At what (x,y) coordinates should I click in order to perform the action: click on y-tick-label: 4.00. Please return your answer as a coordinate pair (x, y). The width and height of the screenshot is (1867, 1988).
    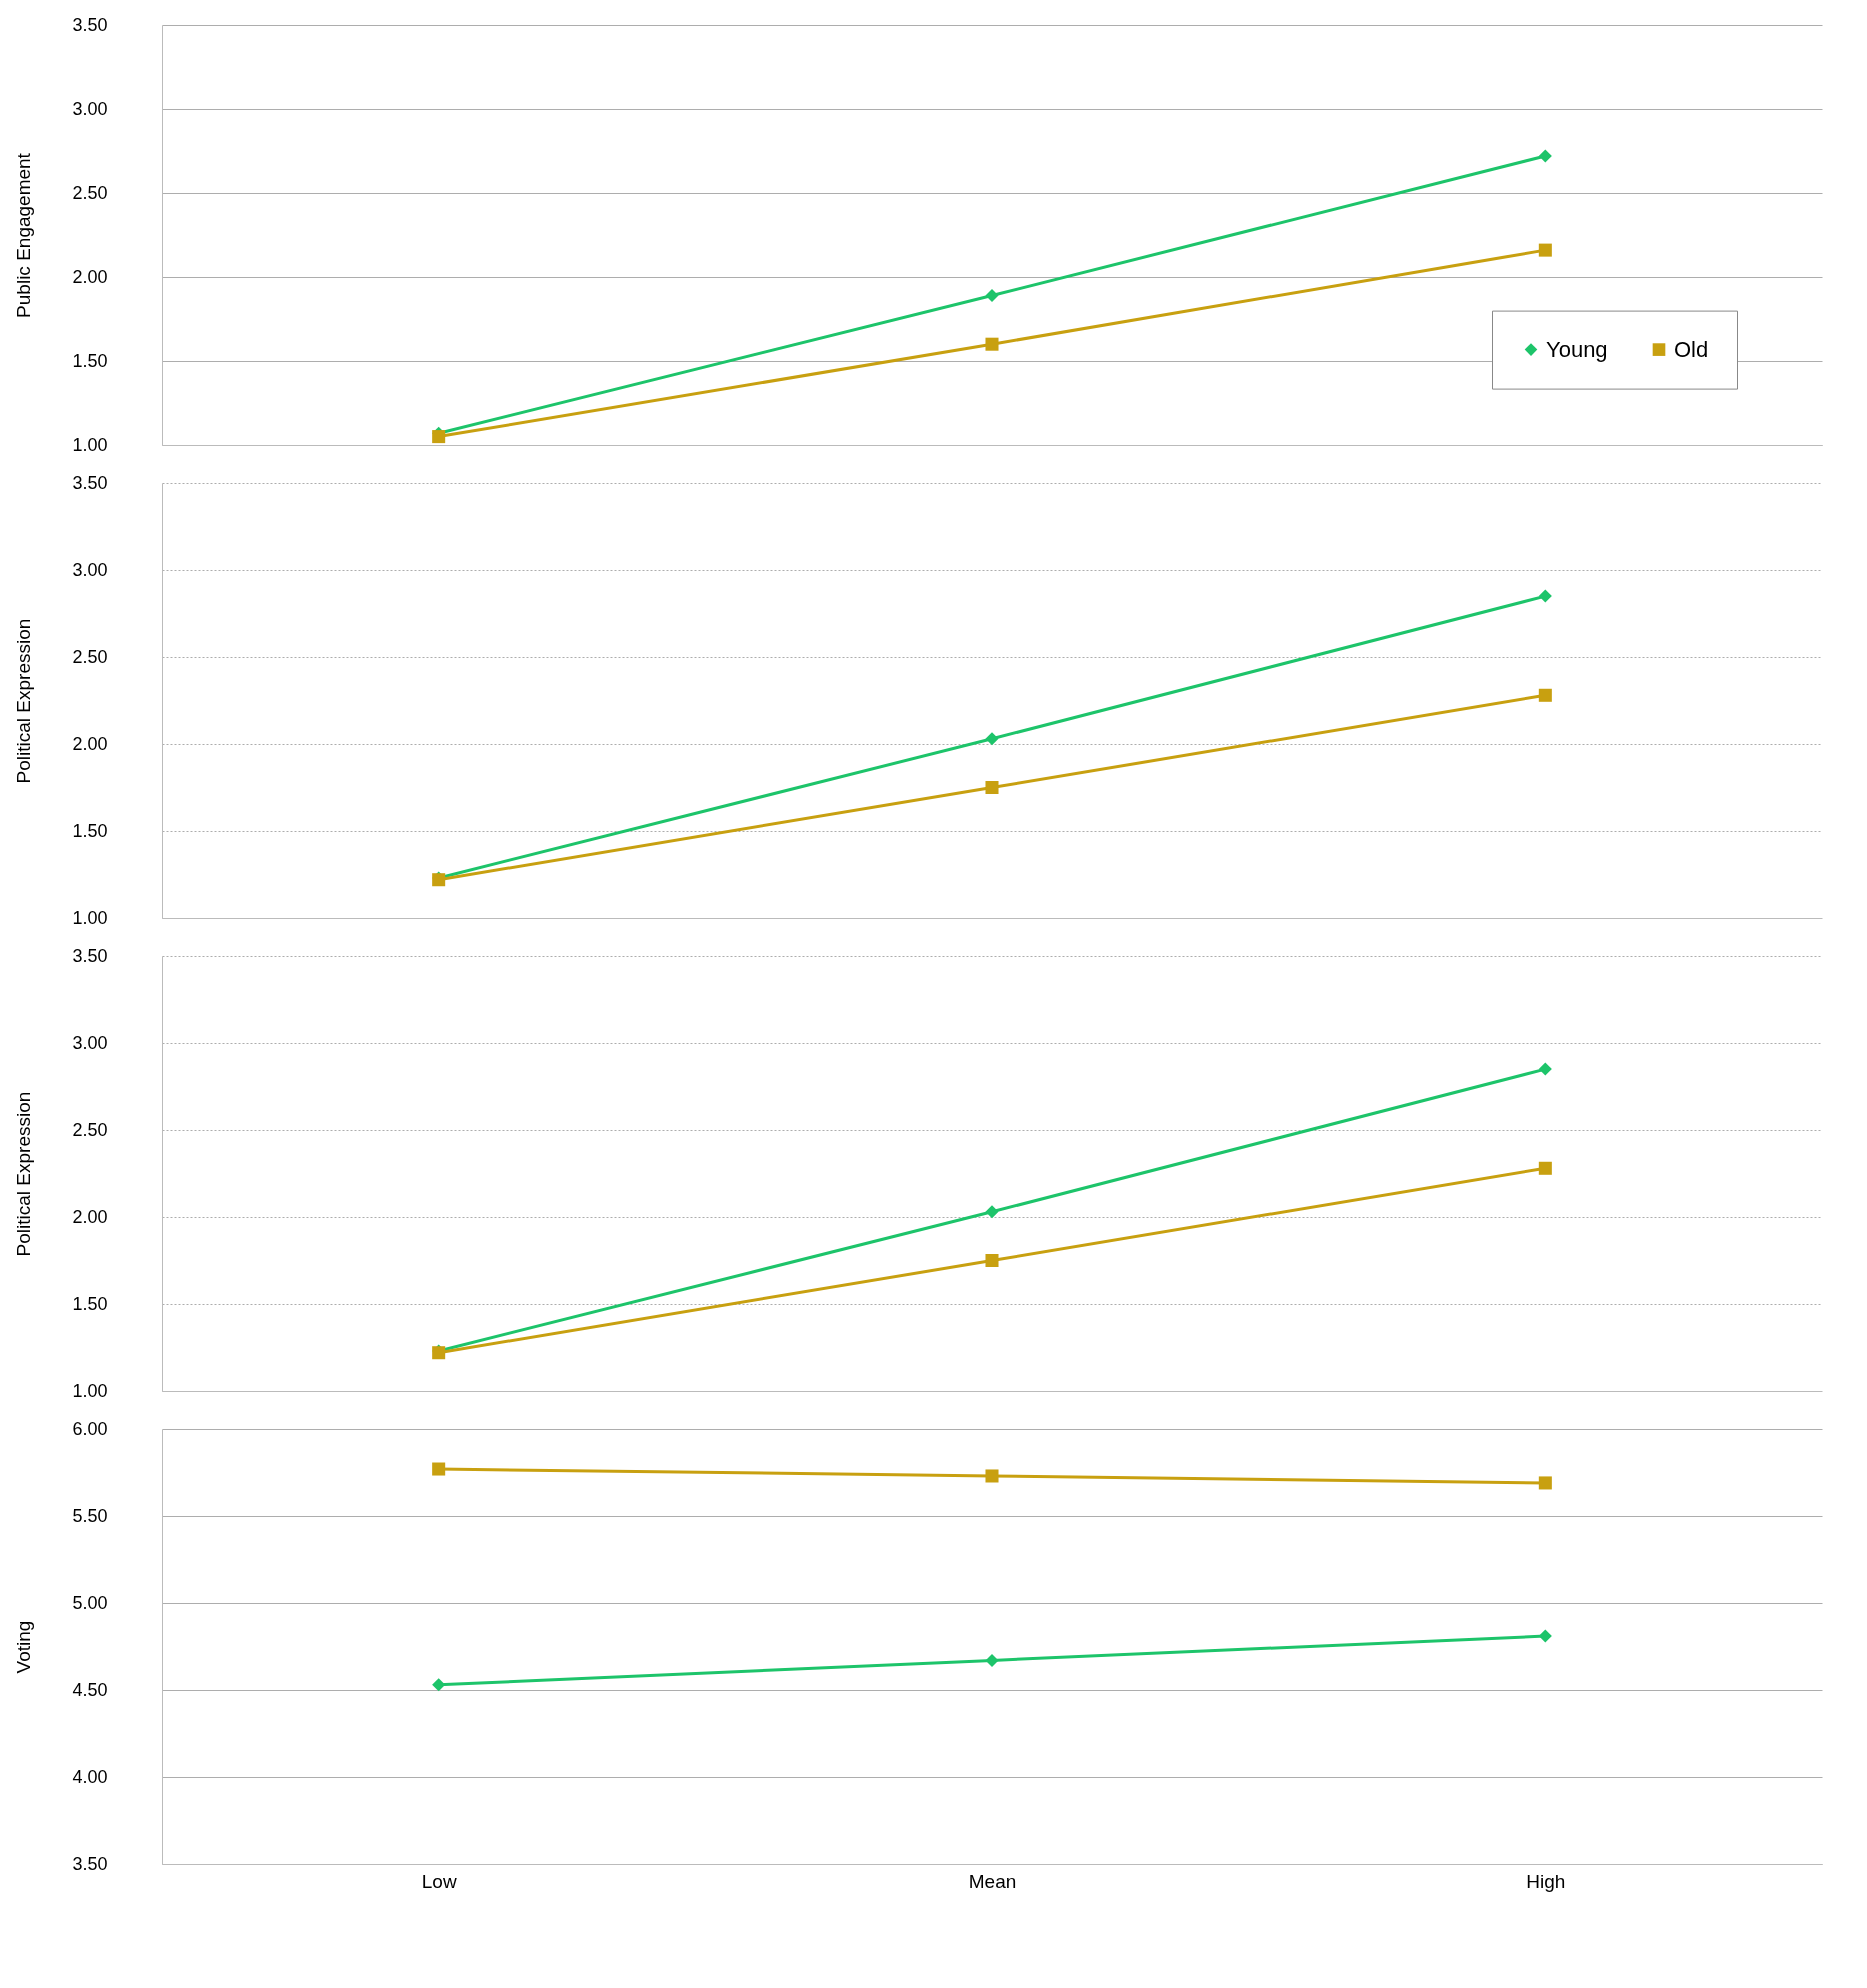
    Looking at the image, I should click on (90, 1776).